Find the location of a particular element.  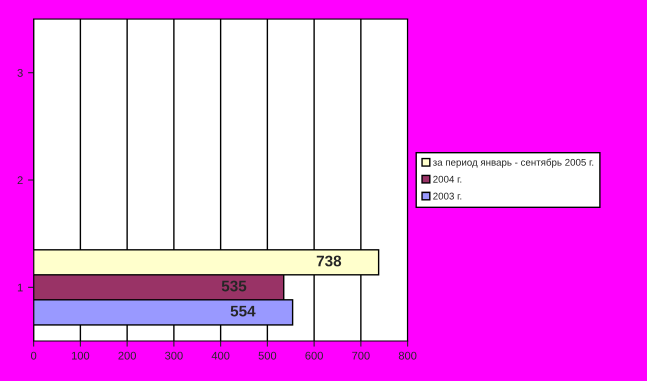

legend-label: 2003 г. is located at coordinates (447, 196).